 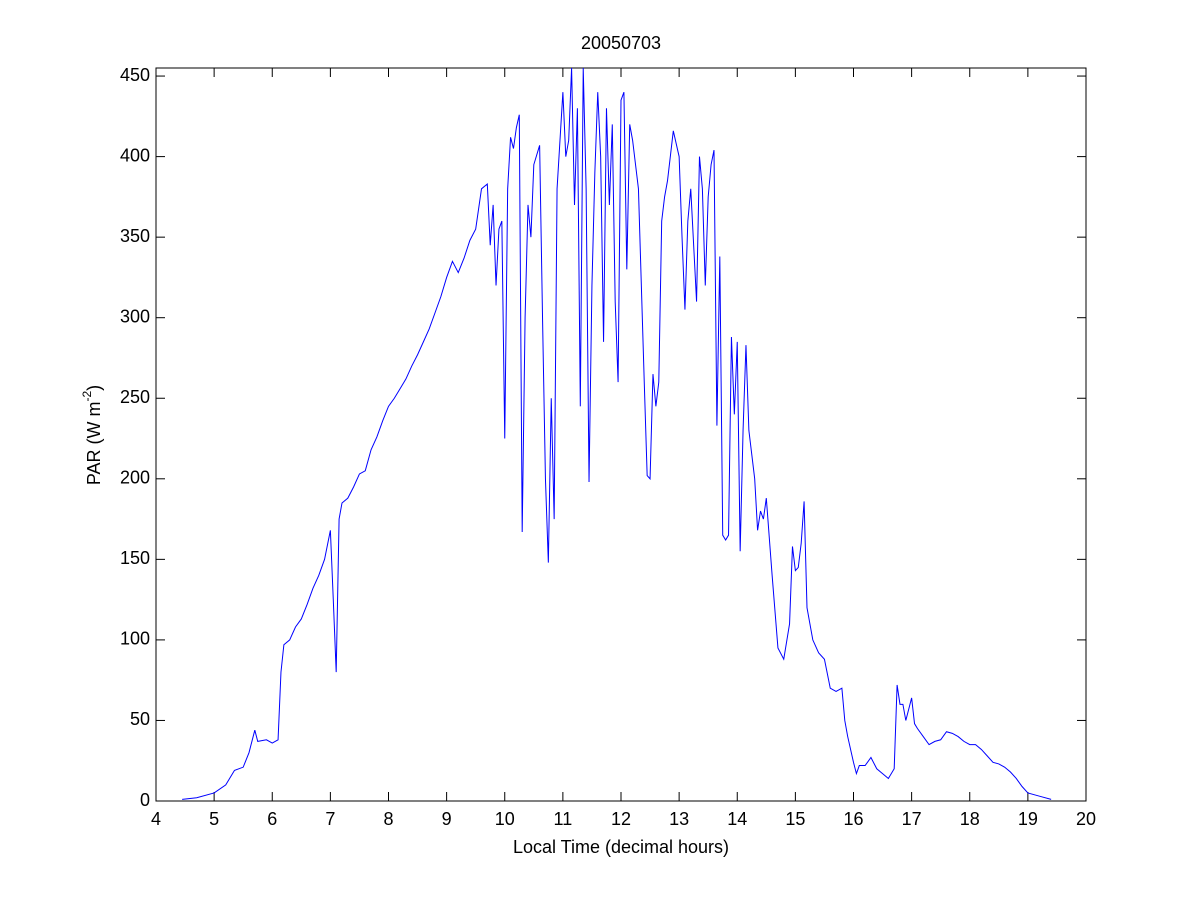 What do you see at coordinates (330, 819) in the screenshot?
I see `x-tick-label: 7` at bounding box center [330, 819].